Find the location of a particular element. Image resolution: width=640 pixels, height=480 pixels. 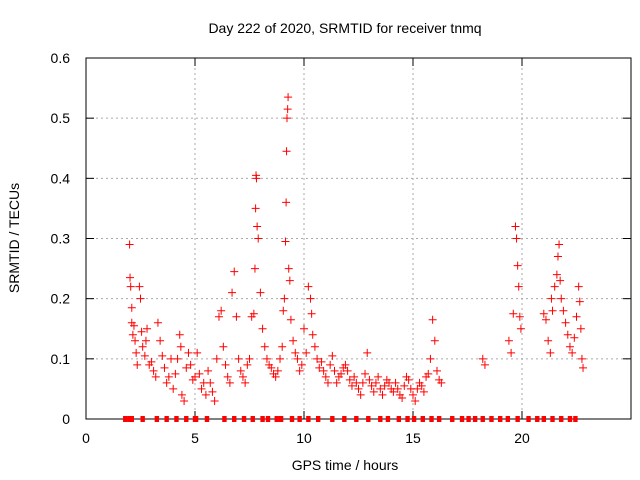

x-tick-label: 5 is located at coordinates (195, 438).